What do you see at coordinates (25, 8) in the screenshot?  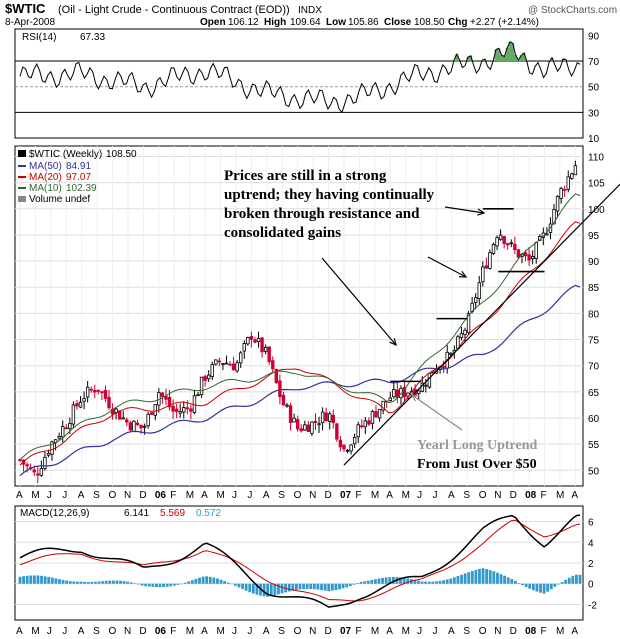 I see `chart-symbol: $WTIC` at bounding box center [25, 8].